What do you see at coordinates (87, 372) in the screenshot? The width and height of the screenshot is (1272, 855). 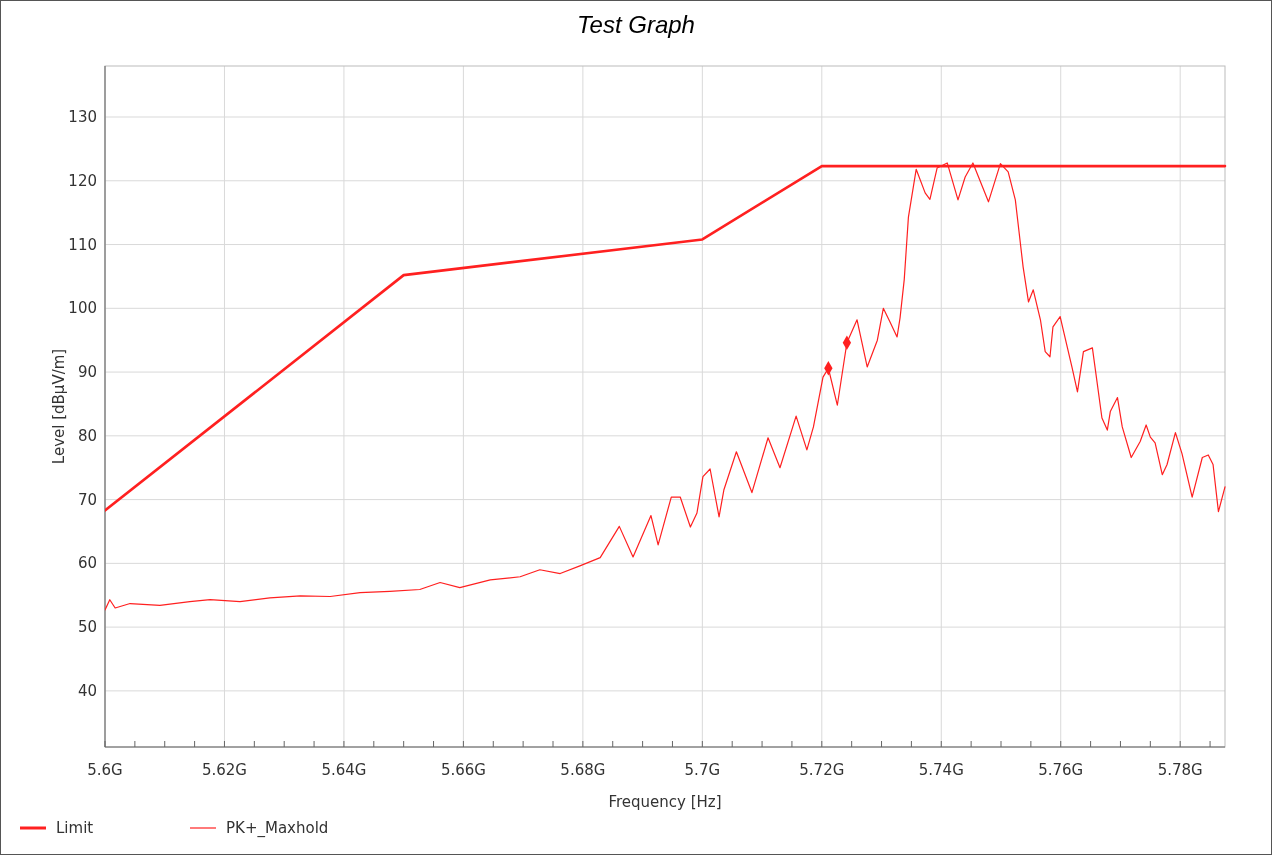 I see `y-tick-label: 90` at bounding box center [87, 372].